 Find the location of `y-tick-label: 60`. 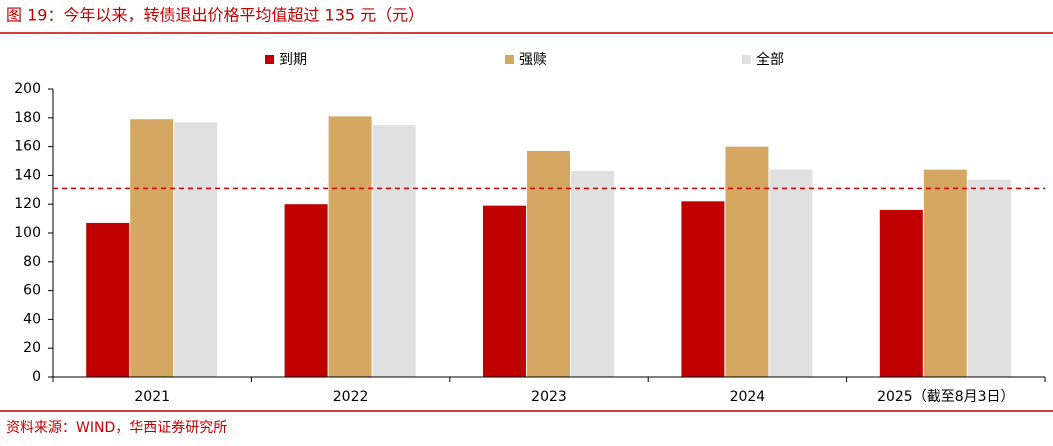

y-tick-label: 60 is located at coordinates (32, 291).